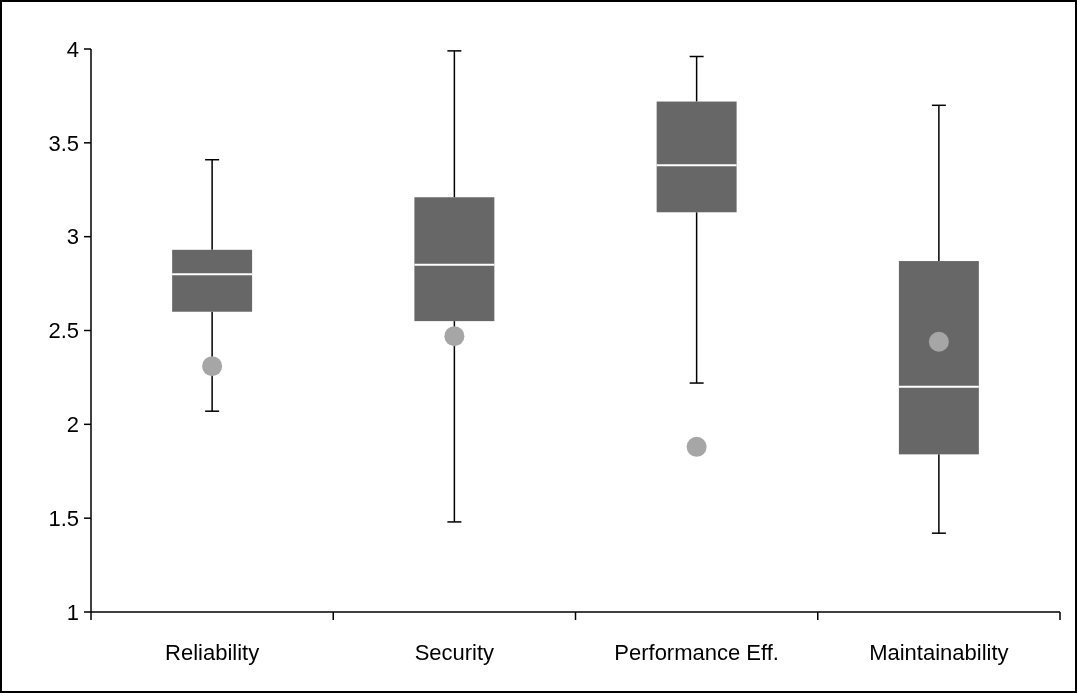  What do you see at coordinates (72, 49) in the screenshot?
I see `y-tick-label: 4` at bounding box center [72, 49].